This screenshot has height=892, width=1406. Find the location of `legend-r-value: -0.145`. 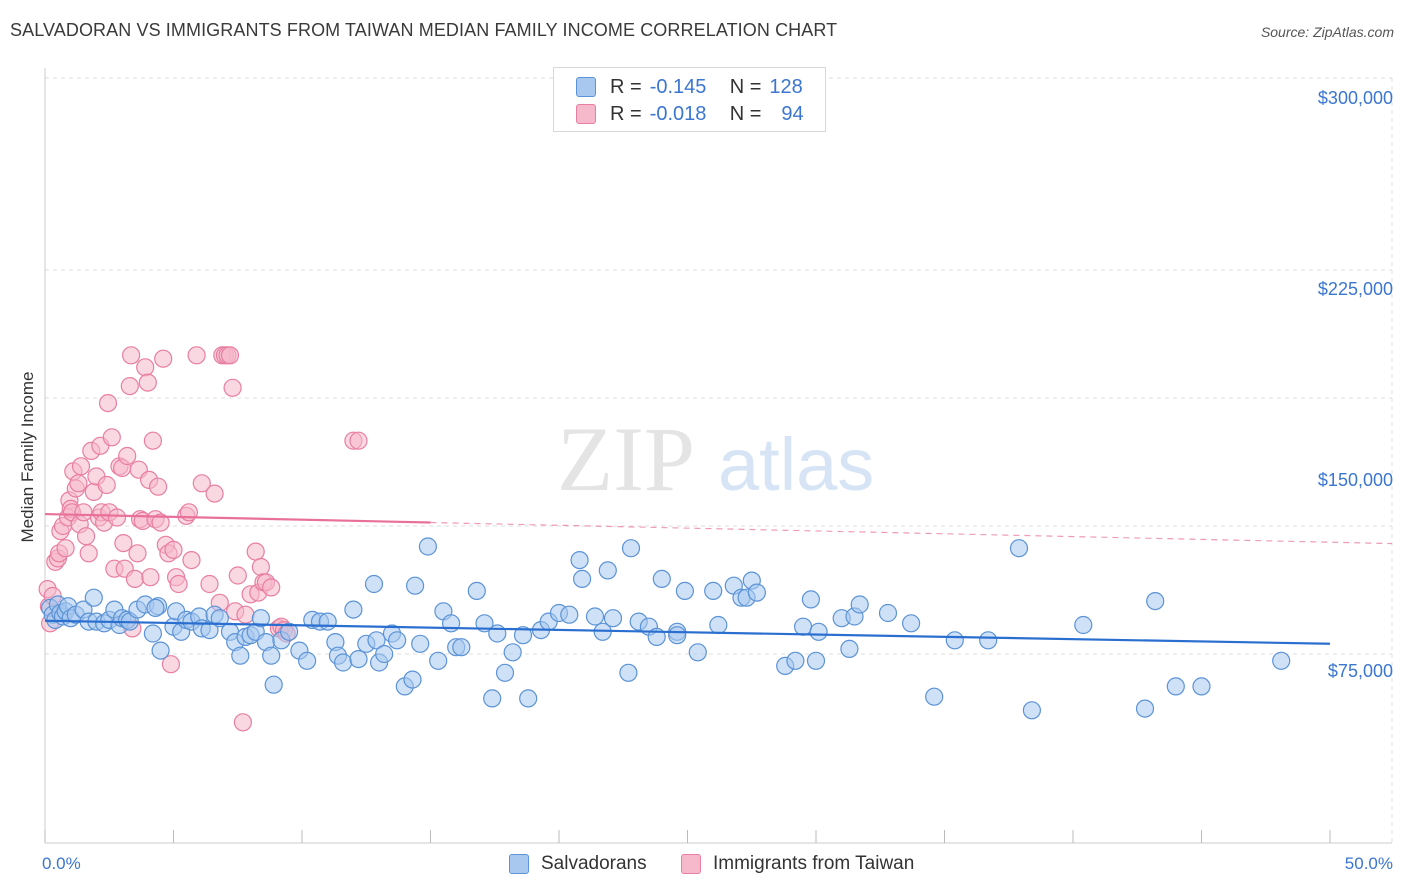

legend-r-value: -0.145 is located at coordinates (678, 86).